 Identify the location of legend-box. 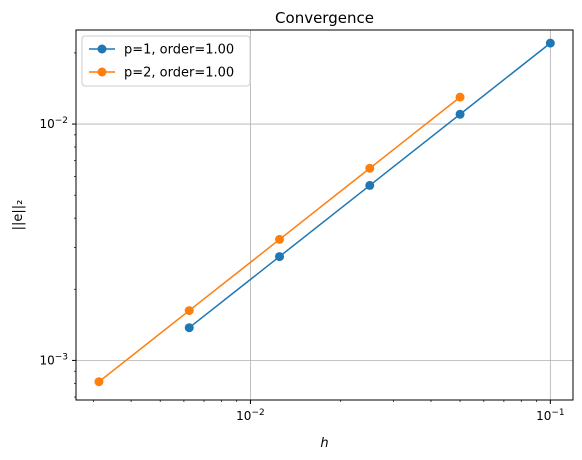
(166, 61).